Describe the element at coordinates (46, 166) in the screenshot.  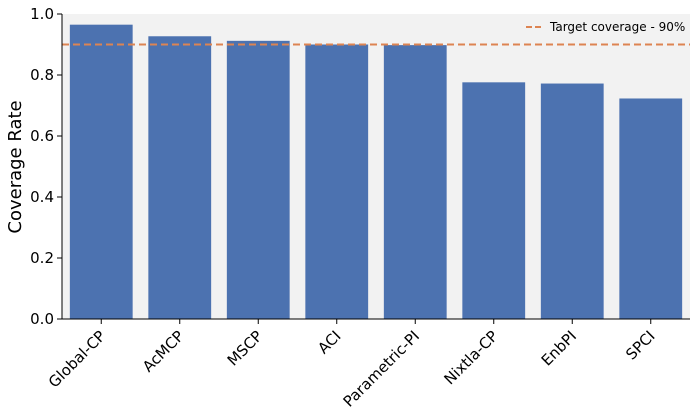
I see `y-ticks-group: 0.0 0.2 0.4 0.6 0.8 1.0` at that location.